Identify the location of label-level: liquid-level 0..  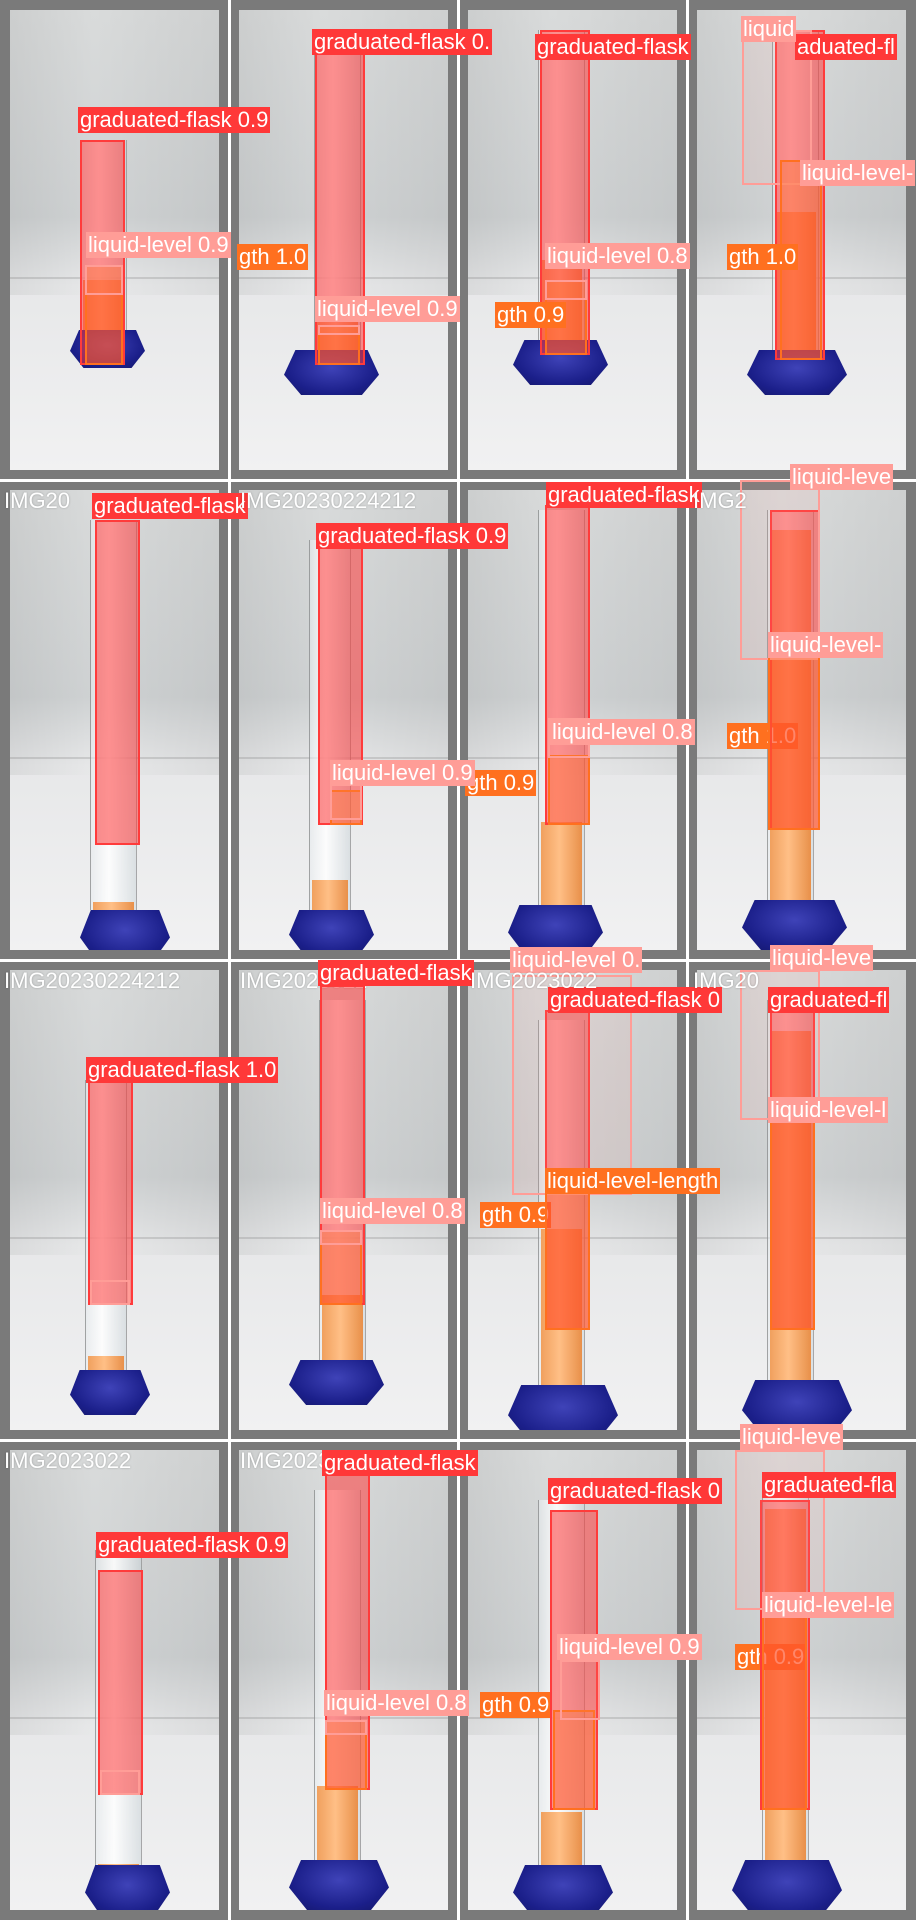
(576, 960).